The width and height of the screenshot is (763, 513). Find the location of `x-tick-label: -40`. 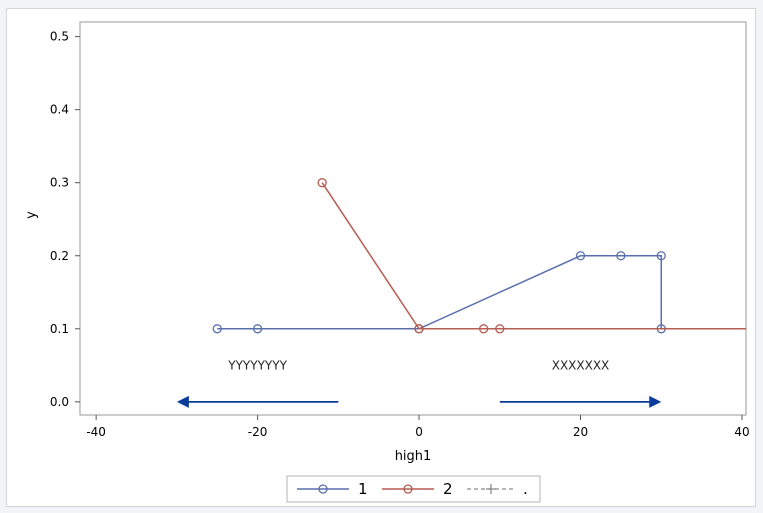

x-tick-label: -40 is located at coordinates (96, 432).